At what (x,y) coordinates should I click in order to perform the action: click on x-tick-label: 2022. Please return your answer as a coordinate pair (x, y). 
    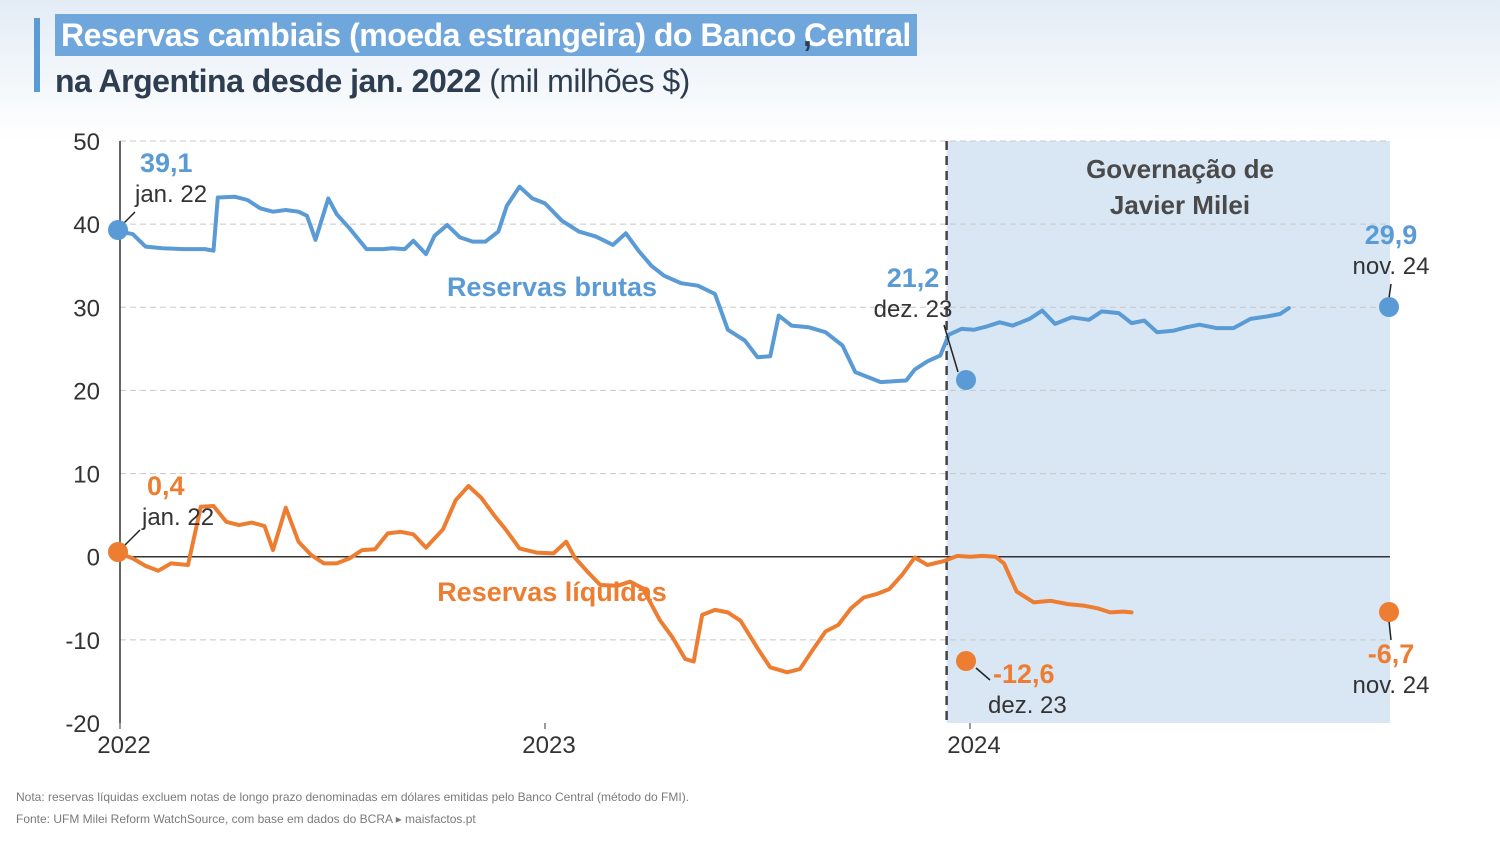
    Looking at the image, I should click on (123, 745).